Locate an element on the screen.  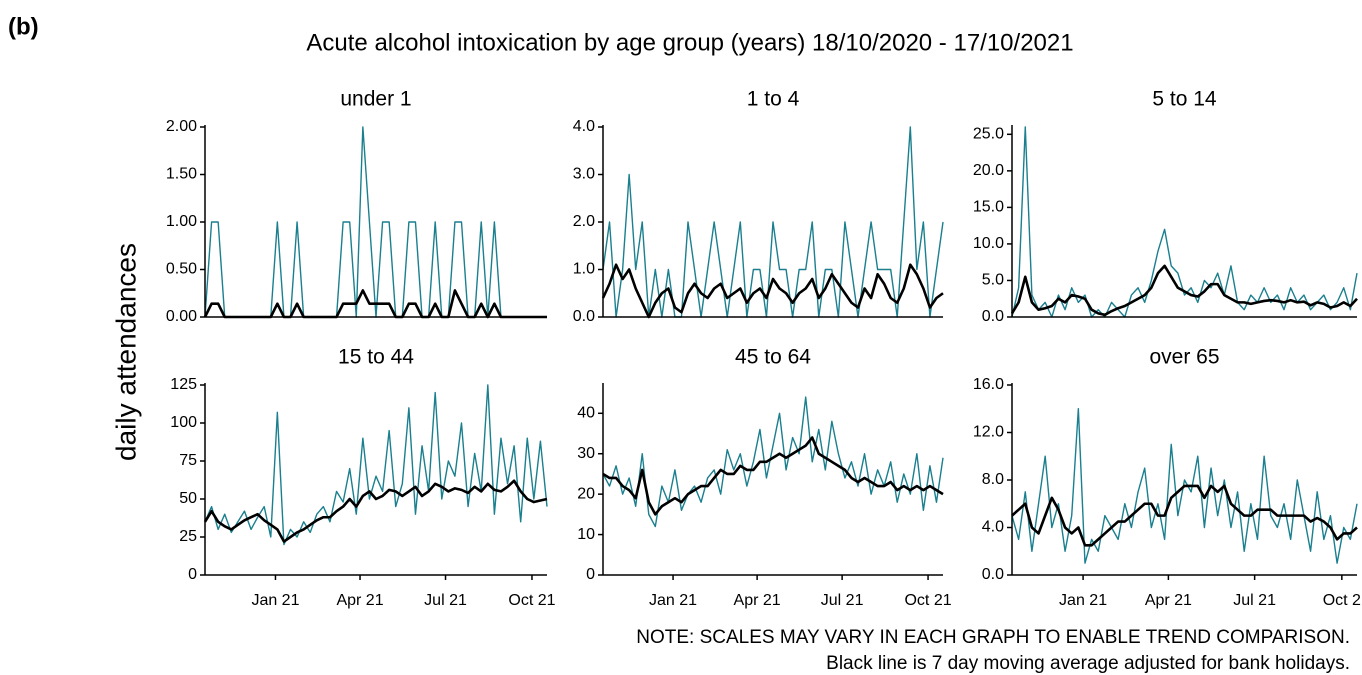
y-tick-label: 2.00 is located at coordinates (181, 126).